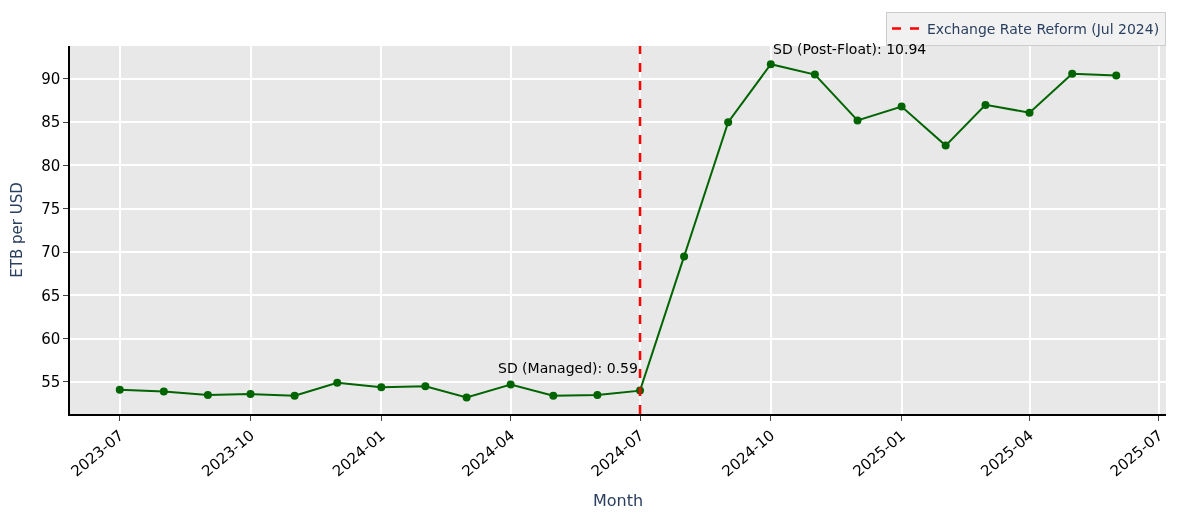 The image size is (1191, 519). Describe the element at coordinates (51, 338) in the screenshot. I see `y-tick-label: 60` at that location.